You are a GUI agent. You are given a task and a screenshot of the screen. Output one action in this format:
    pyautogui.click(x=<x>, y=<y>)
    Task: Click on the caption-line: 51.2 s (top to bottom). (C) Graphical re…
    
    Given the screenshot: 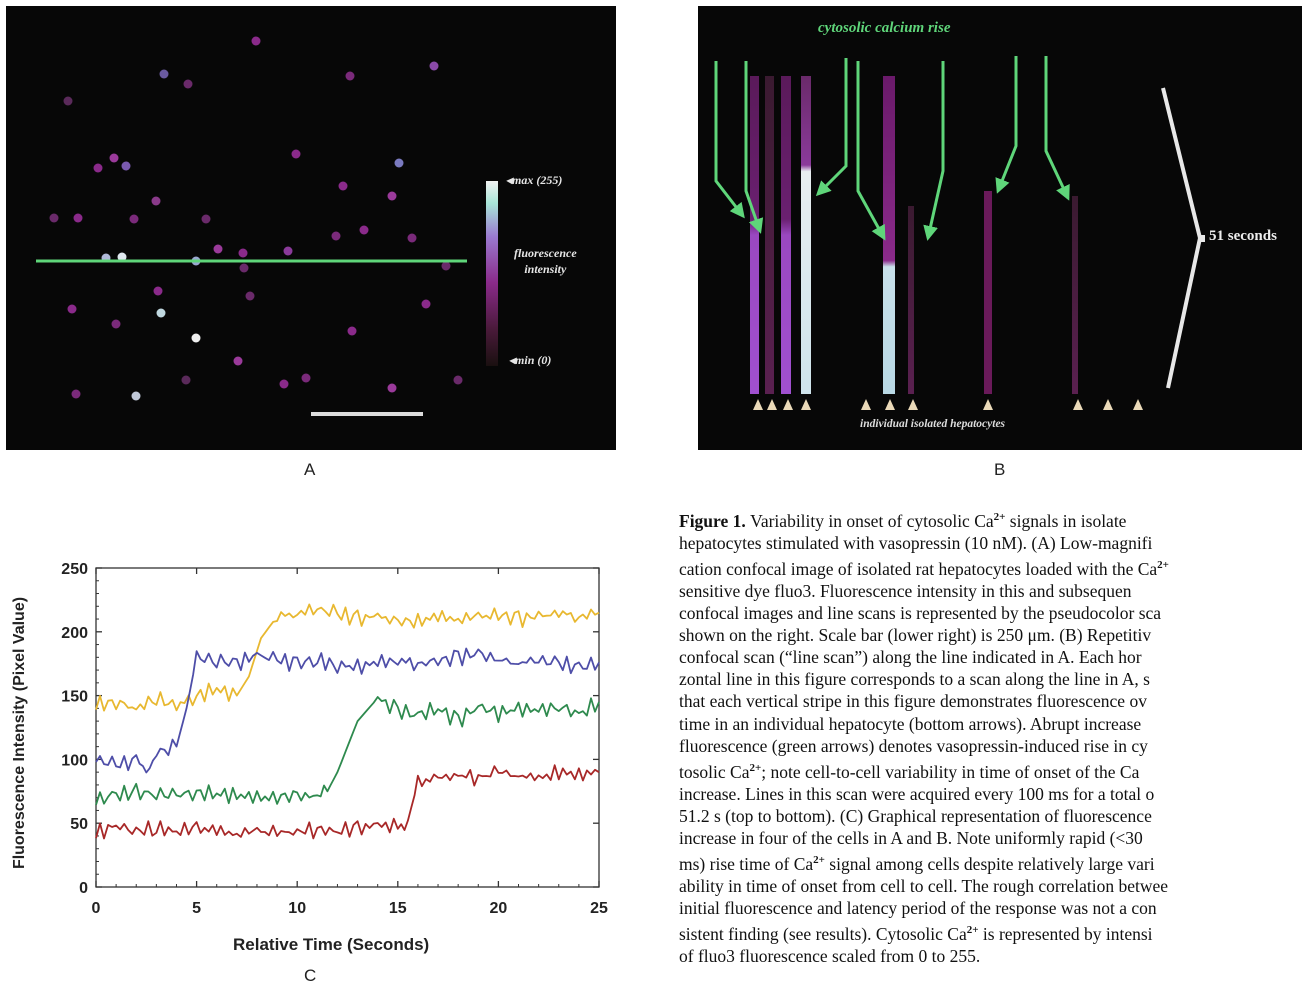 What is the action you would take?
    pyautogui.click(x=915, y=815)
    